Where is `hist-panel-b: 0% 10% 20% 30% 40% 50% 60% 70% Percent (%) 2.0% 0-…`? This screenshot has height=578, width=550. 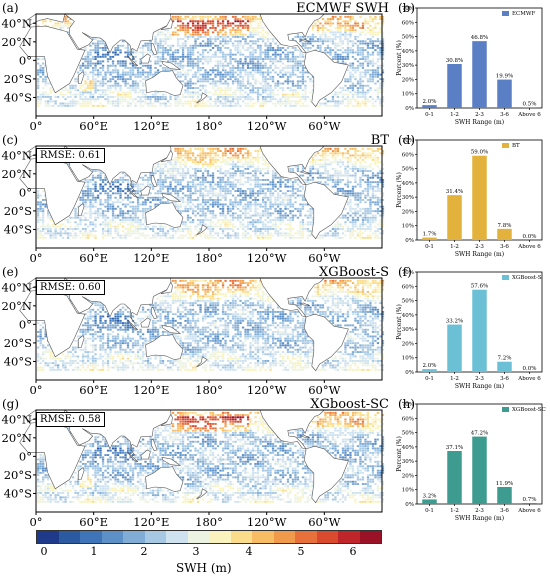
hist-panel-b: 0% 10% 20% 30% 40% 50% 60% 70% Percent (%) 2.0% 0-… is located at coordinates (472, 66).